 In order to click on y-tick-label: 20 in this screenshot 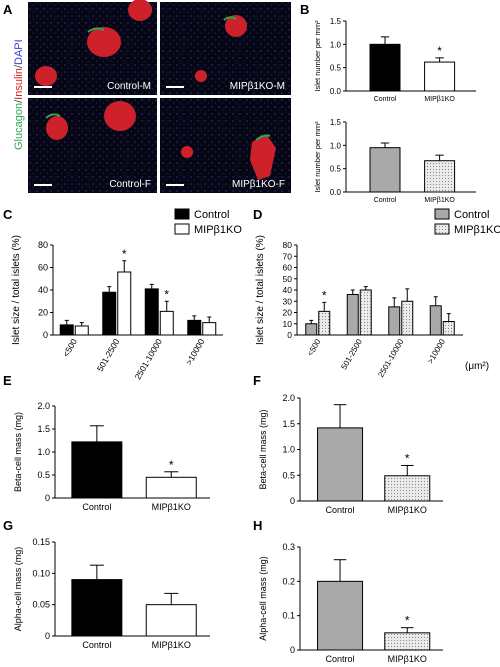, I will do `click(43, 313)`.